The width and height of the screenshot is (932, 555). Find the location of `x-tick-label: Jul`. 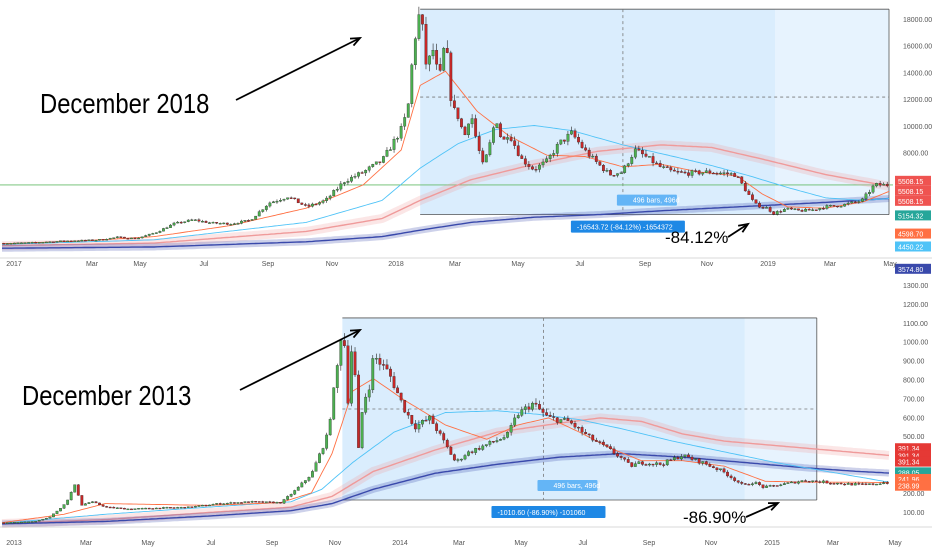

x-tick-label: Jul is located at coordinates (204, 264).